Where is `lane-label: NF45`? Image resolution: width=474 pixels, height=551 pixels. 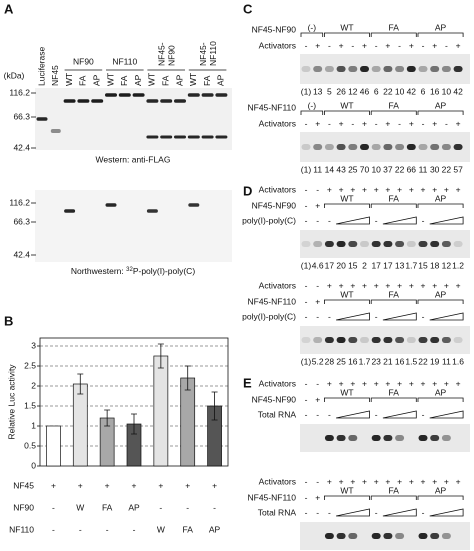 lane-label: NF45 is located at coordinates (55, 75).